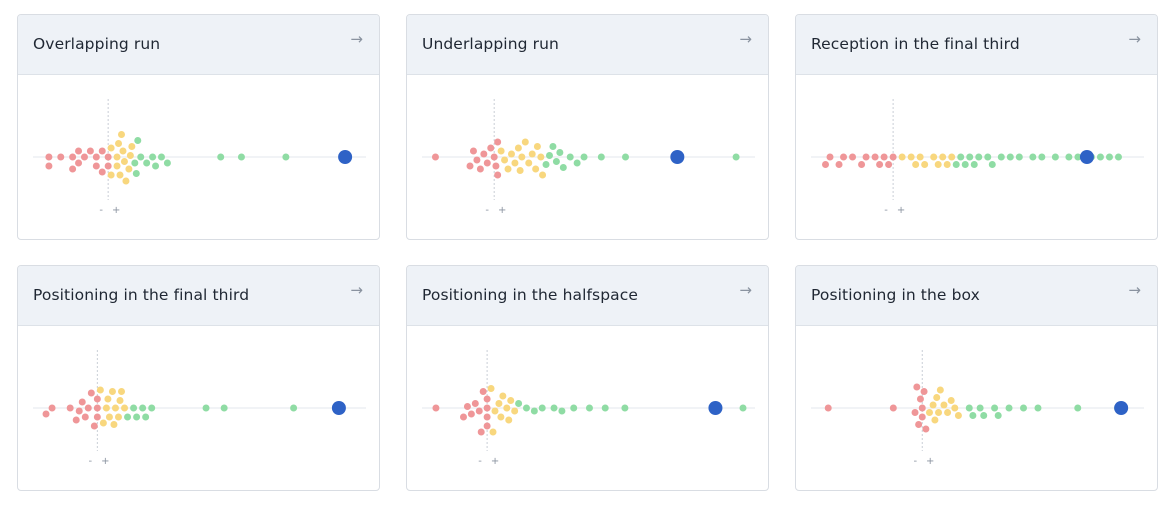  I want to click on card-title: Positioning in the final third, so click(141, 295).